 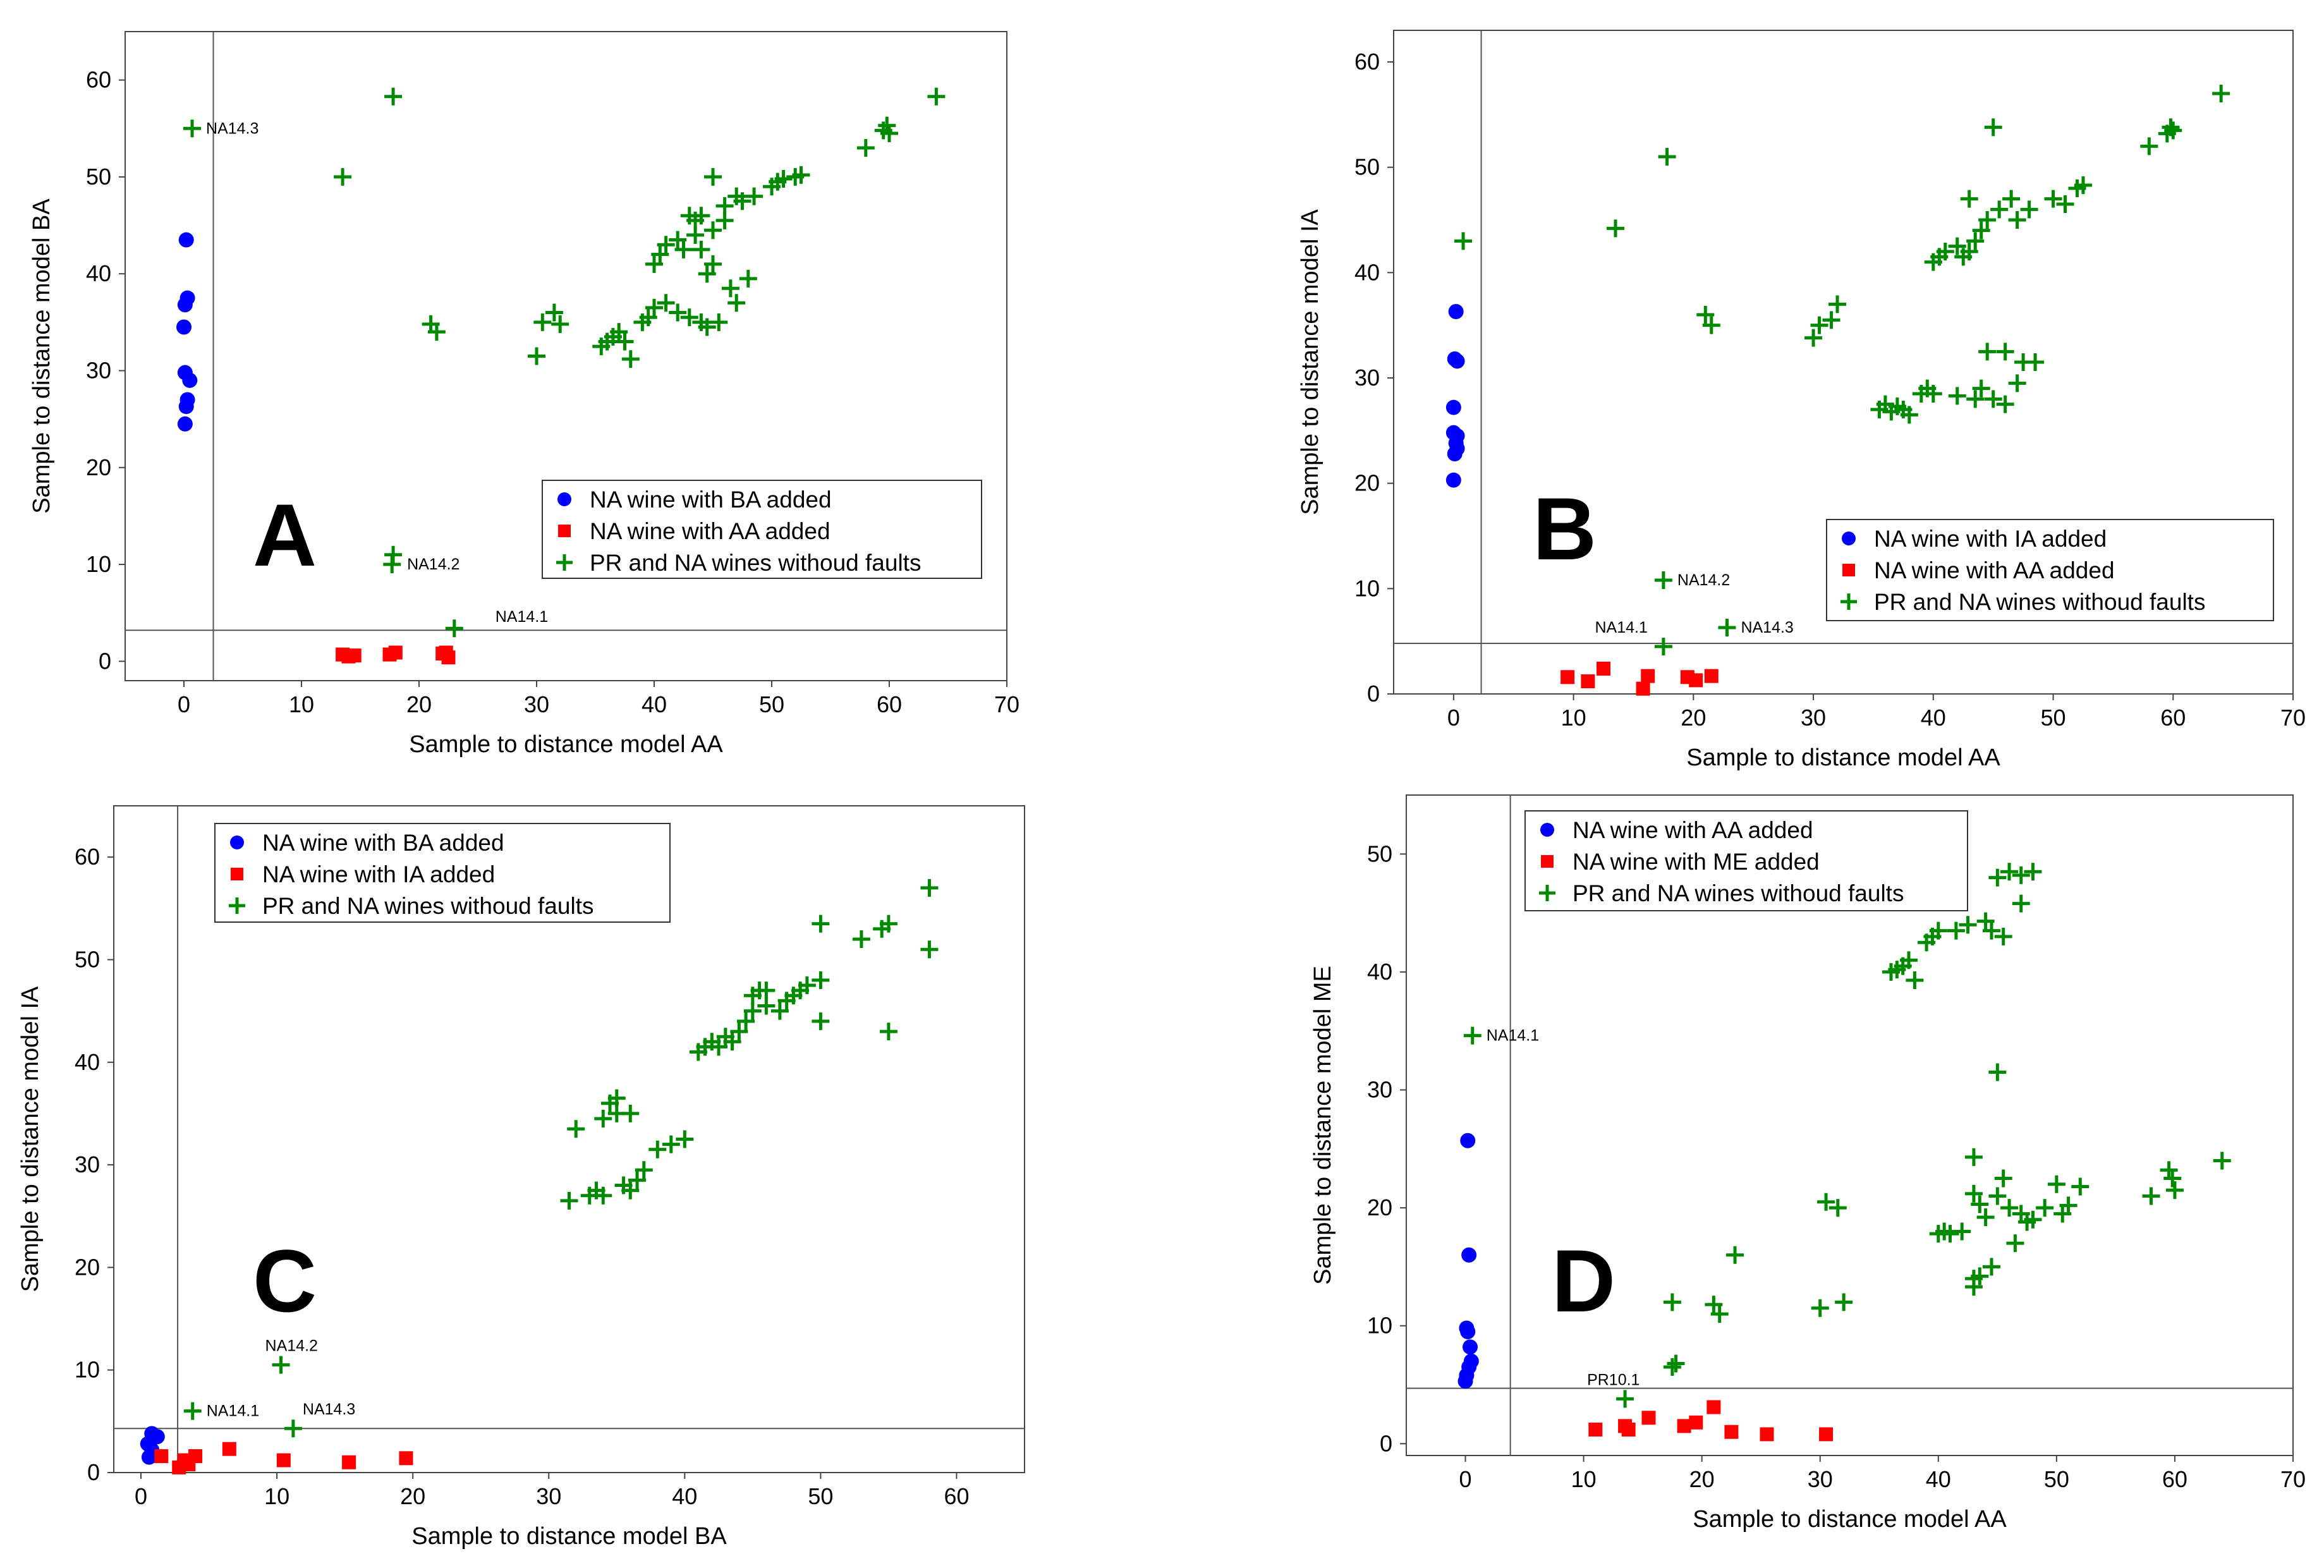 What do you see at coordinates (771, 704) in the screenshot?
I see `x-tick-label: 50` at bounding box center [771, 704].